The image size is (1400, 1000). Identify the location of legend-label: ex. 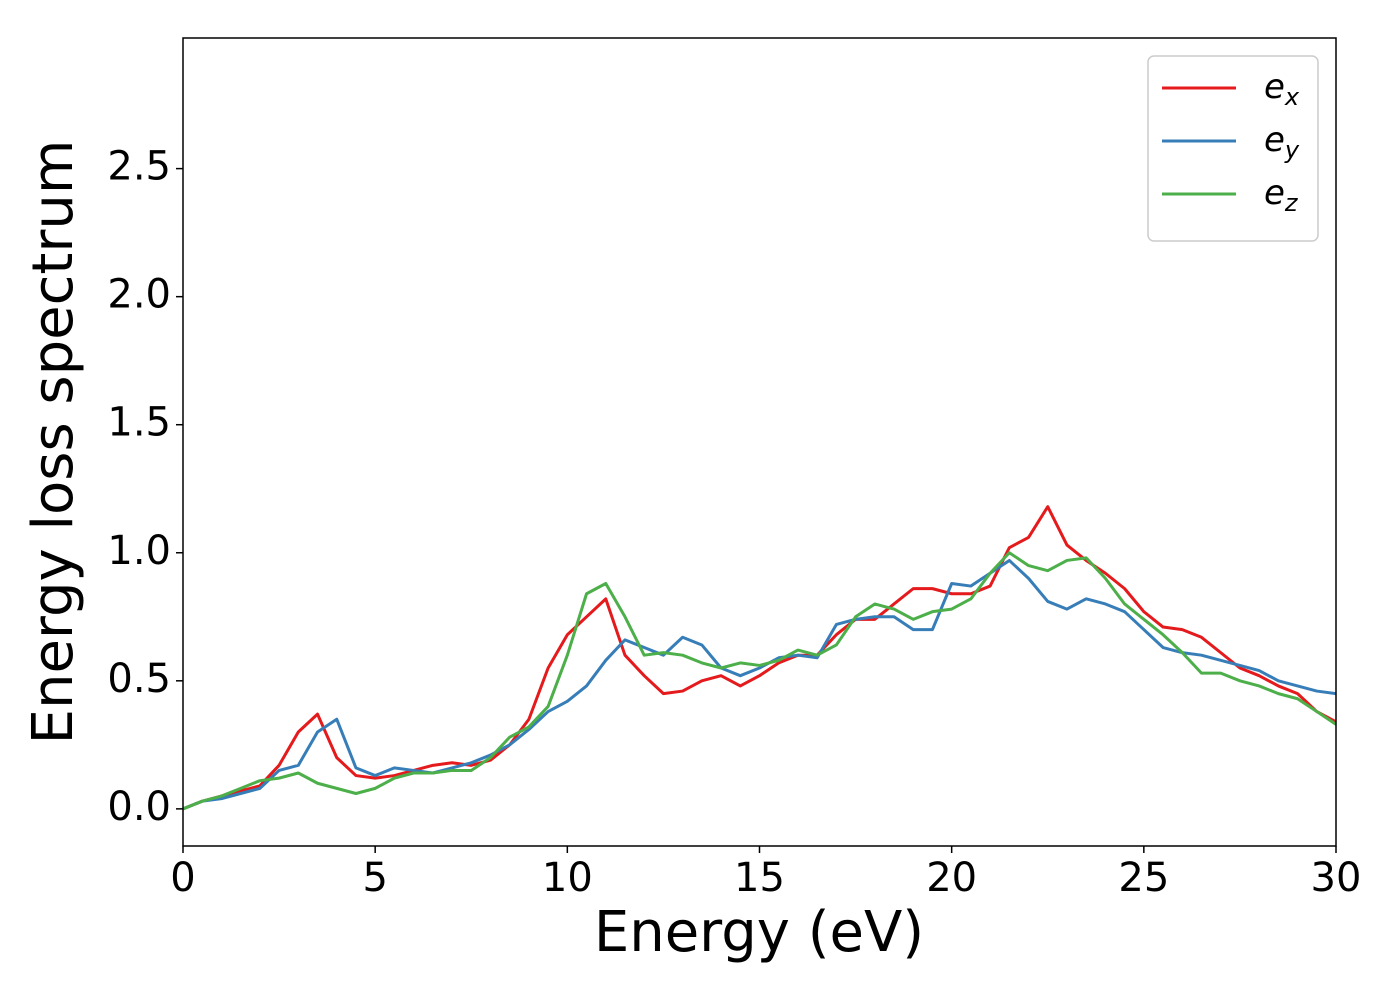
(1282, 89).